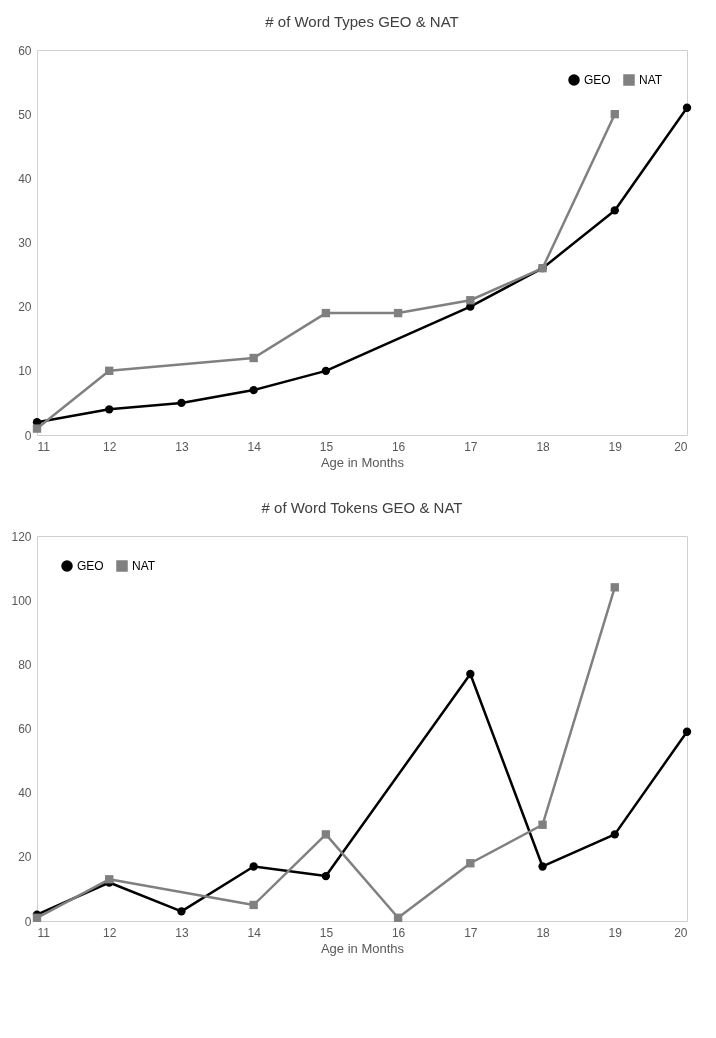 The width and height of the screenshot is (716, 1038). I want to click on y-tick-label: 80, so click(25, 664).